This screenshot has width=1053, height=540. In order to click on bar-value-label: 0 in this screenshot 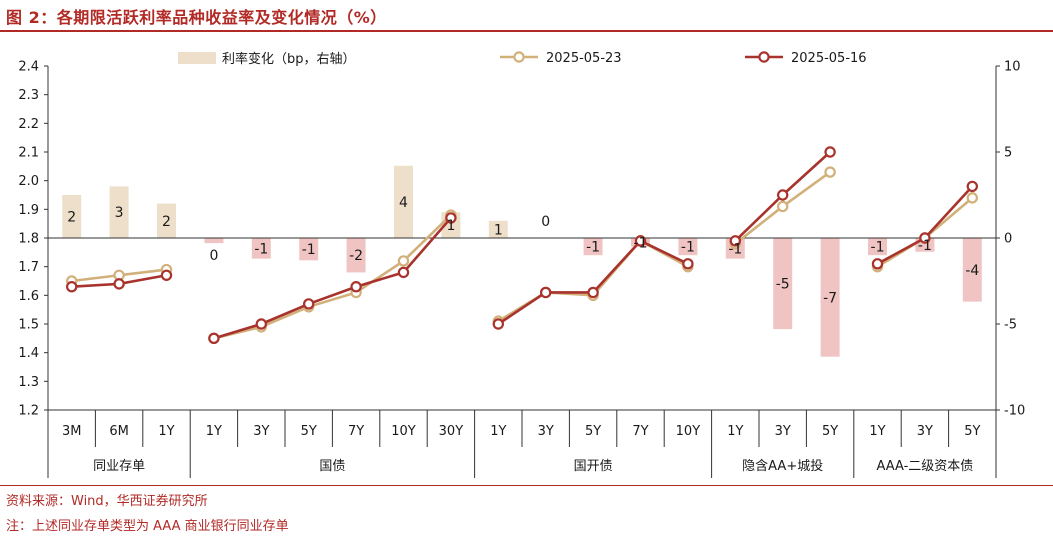, I will do `click(545, 222)`.